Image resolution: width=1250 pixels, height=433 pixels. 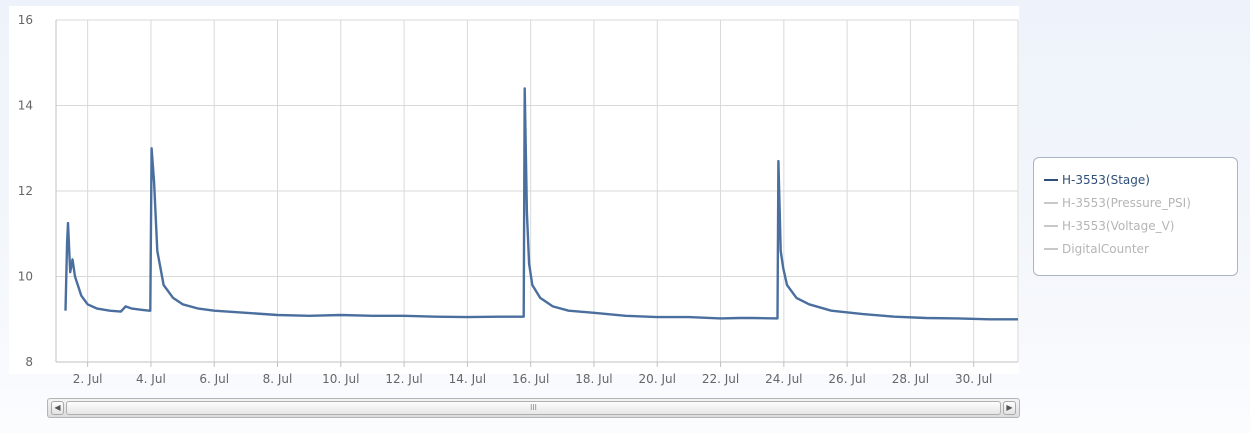 What do you see at coordinates (25, 191) in the screenshot?
I see `y-tick-label: 12` at bounding box center [25, 191].